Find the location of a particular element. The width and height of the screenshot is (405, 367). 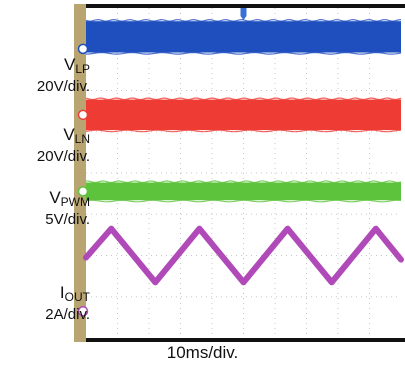

channel-4-label: IOUT 2A/div. is located at coordinates (67, 304).